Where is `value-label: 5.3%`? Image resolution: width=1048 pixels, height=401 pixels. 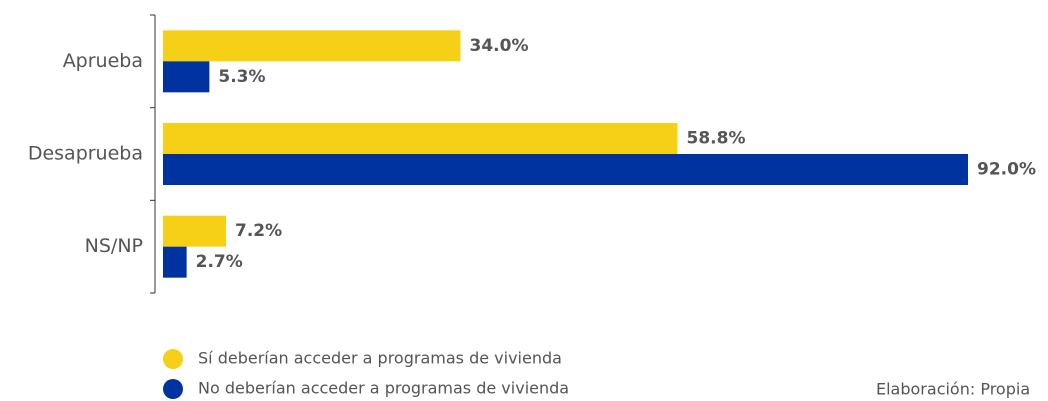 value-label: 5.3% is located at coordinates (241, 77).